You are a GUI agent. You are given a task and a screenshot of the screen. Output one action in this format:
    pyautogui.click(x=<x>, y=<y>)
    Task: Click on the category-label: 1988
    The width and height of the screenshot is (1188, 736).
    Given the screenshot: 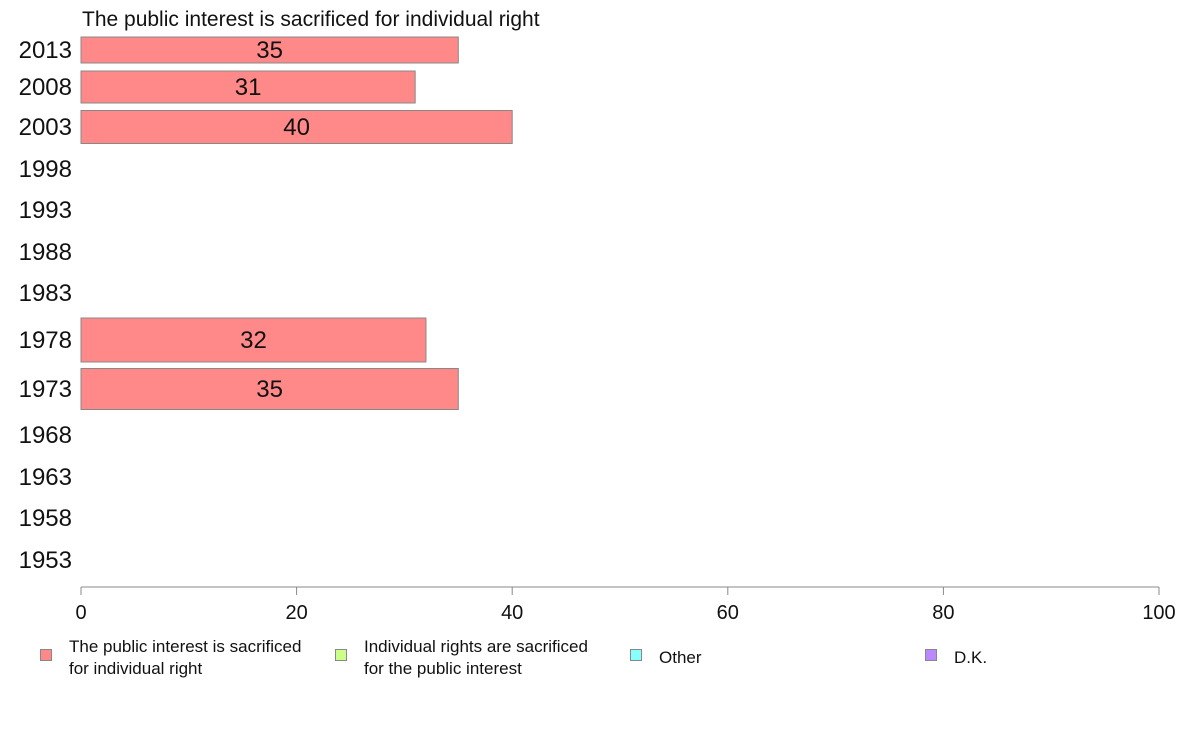 What is the action you would take?
    pyautogui.click(x=45, y=252)
    